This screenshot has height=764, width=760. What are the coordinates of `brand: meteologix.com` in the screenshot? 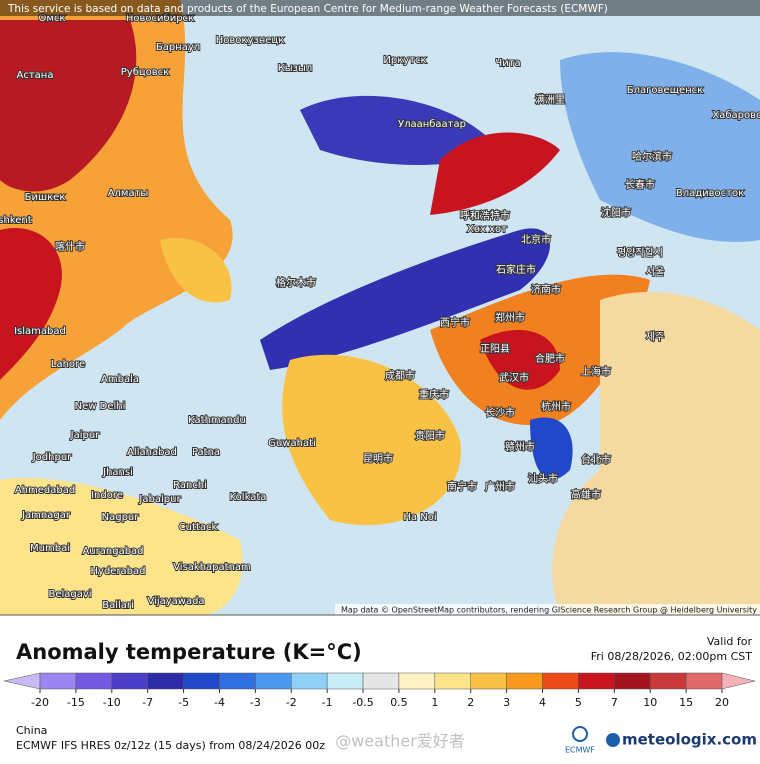 It's located at (689, 740).